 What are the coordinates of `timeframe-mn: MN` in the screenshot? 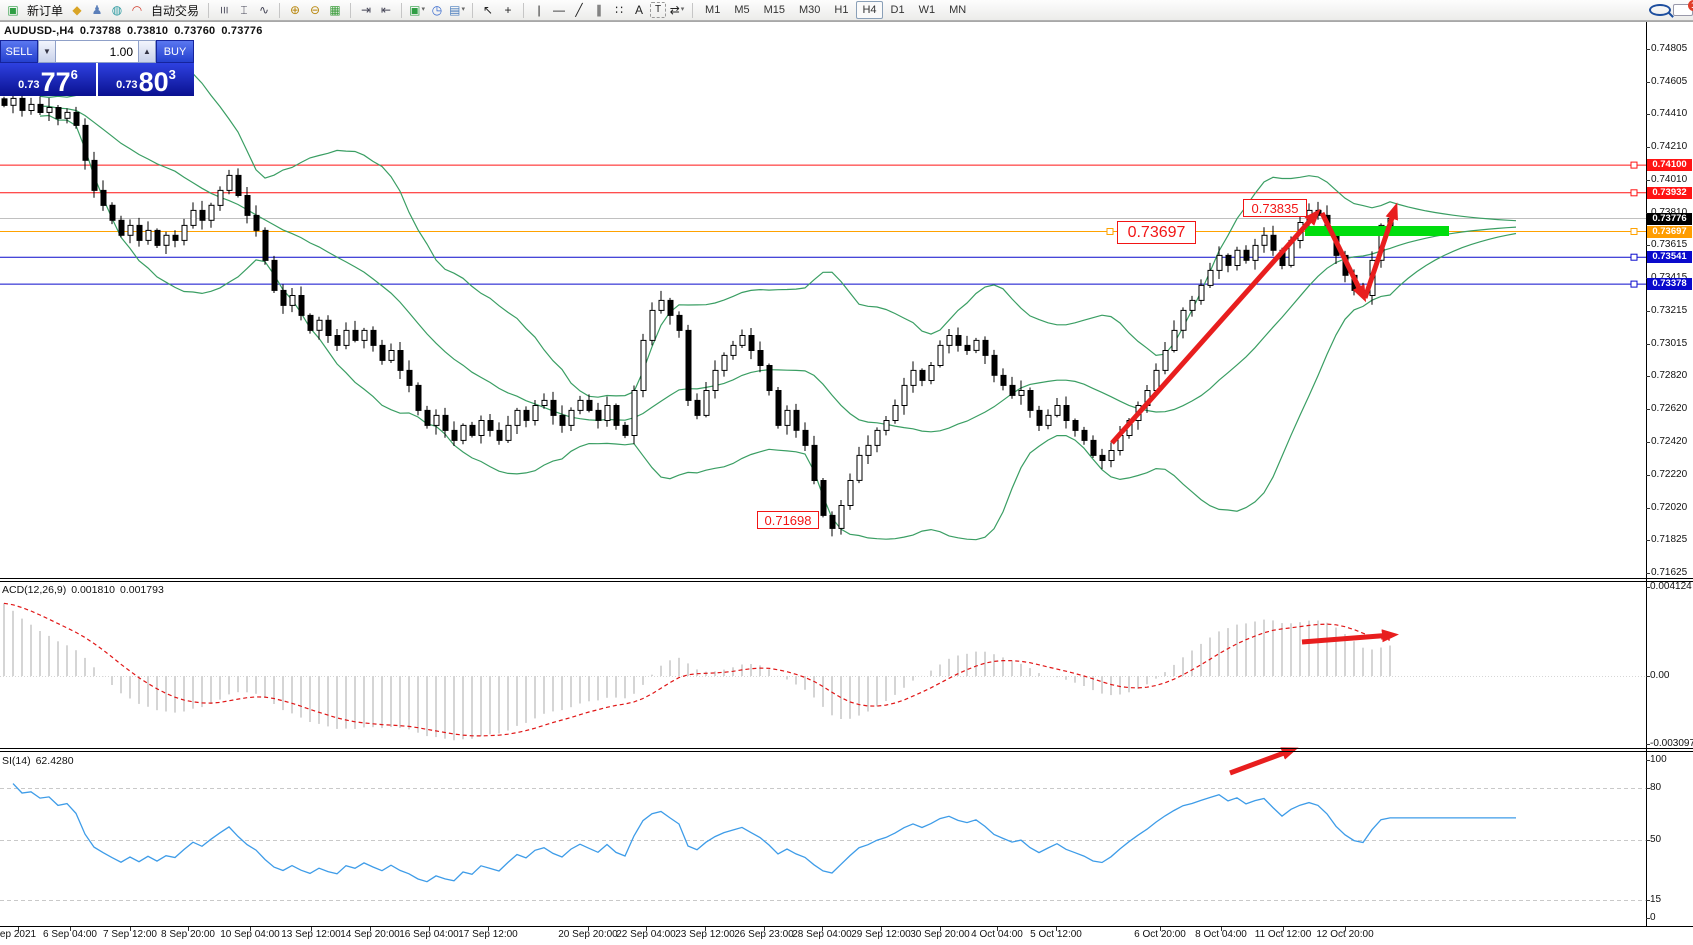 It's located at (958, 10).